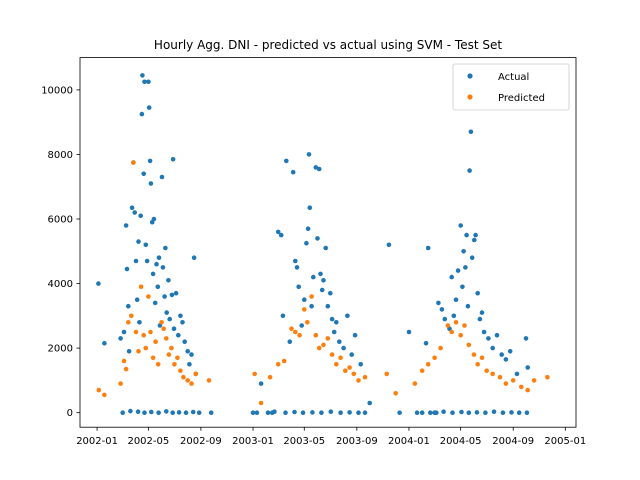 This screenshot has height=480, width=640. I want to click on y-tick-label: 0, so click(70, 413).